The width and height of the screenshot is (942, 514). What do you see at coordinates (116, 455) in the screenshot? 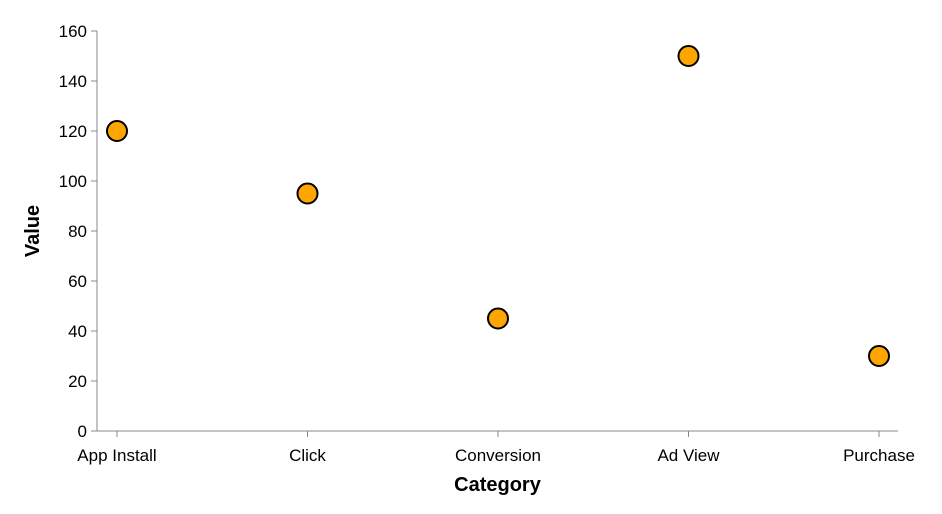
I see `x-tick-label: App Install` at bounding box center [116, 455].